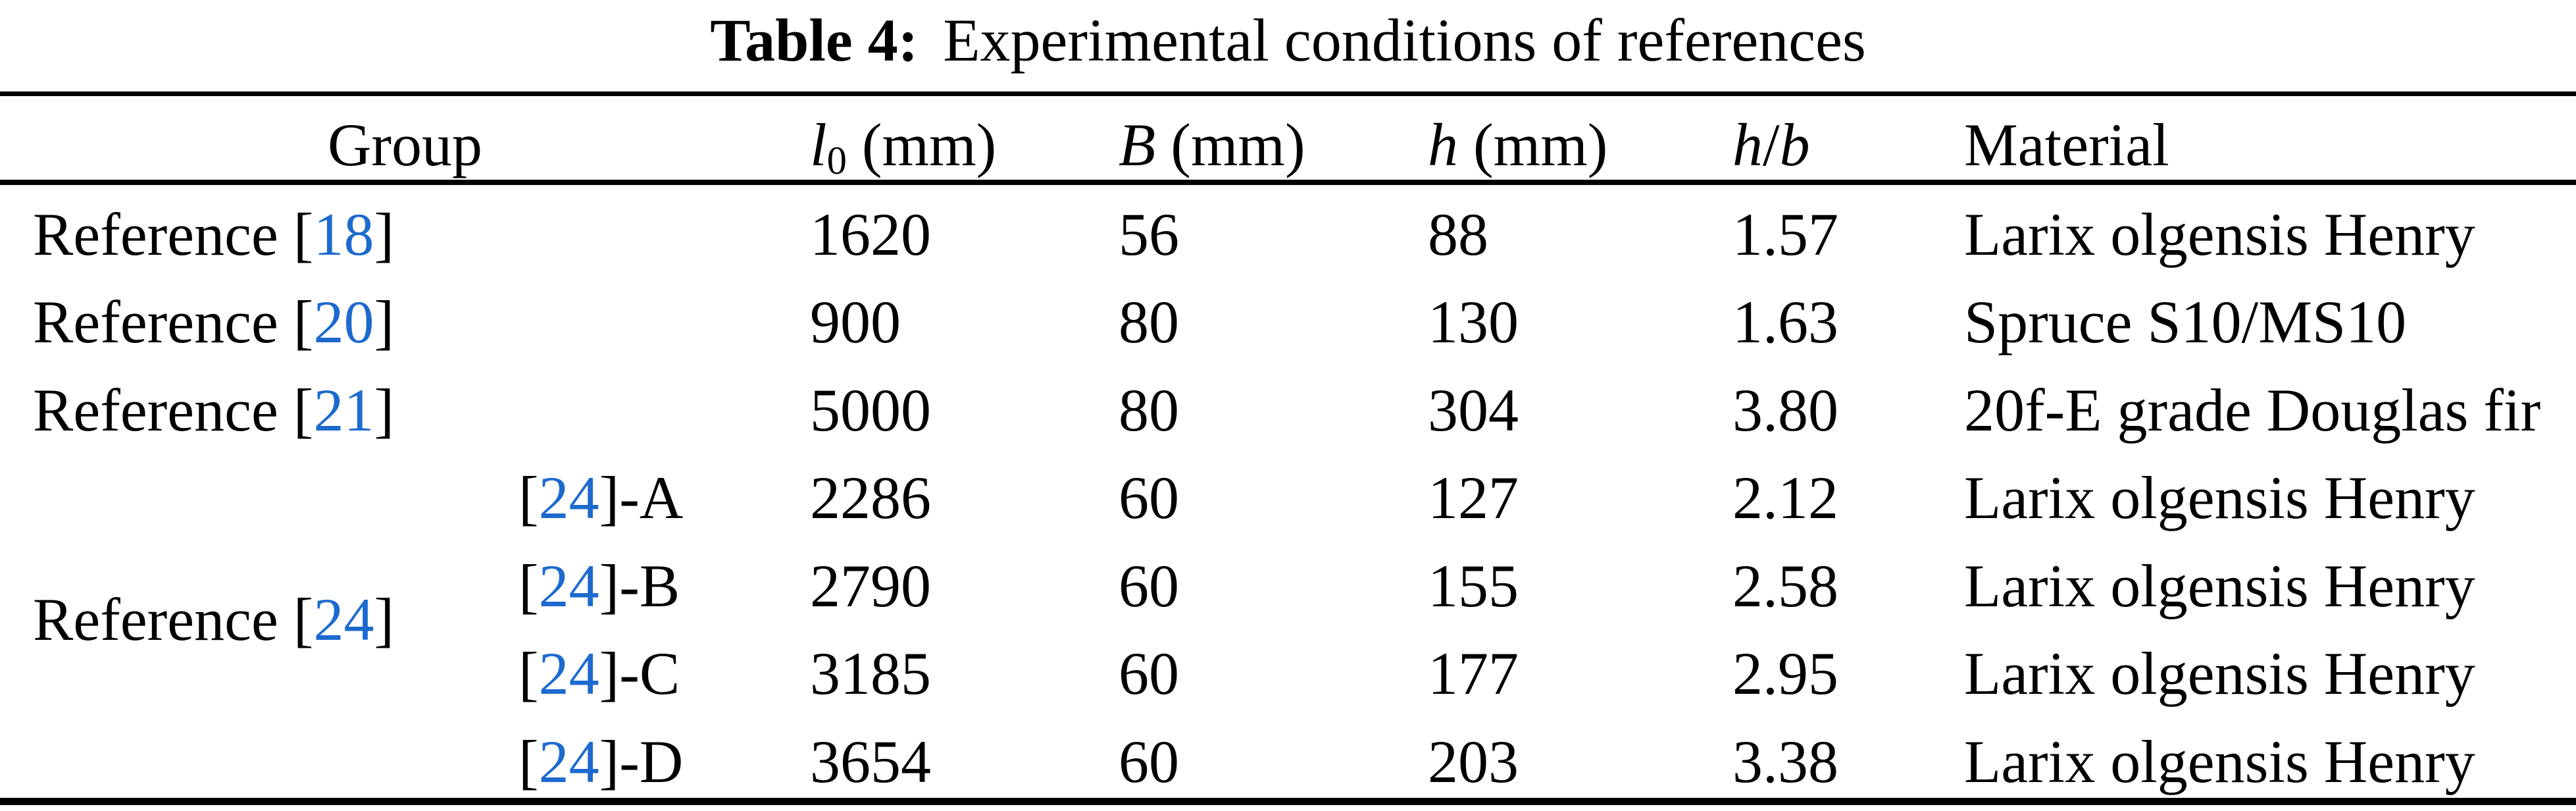 The image size is (2576, 811). Describe the element at coordinates (1533, 144) in the screenshot. I see `h-unit: (mm)` at that location.